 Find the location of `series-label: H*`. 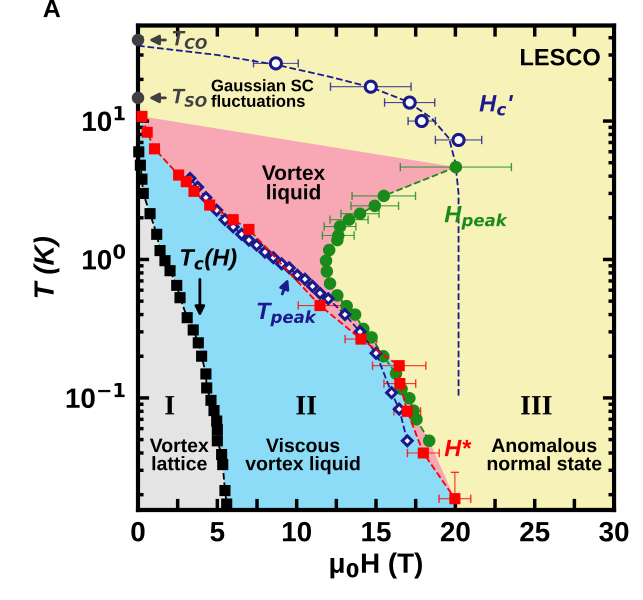

series-label: H* is located at coordinates (458, 448).